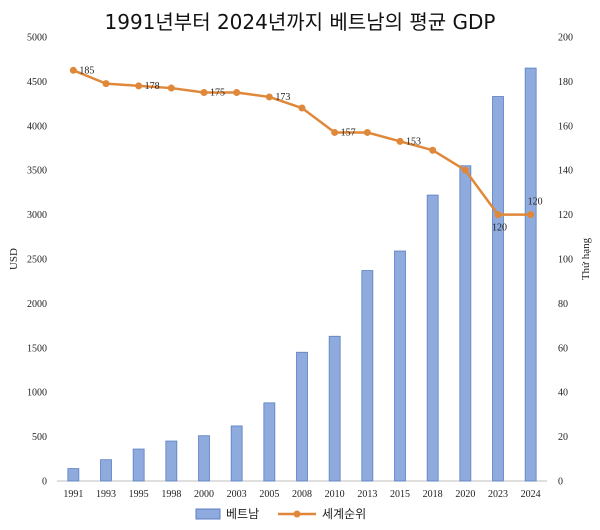 The image size is (600, 530). I want to click on y-right-tick-label: 80, so click(563, 304).